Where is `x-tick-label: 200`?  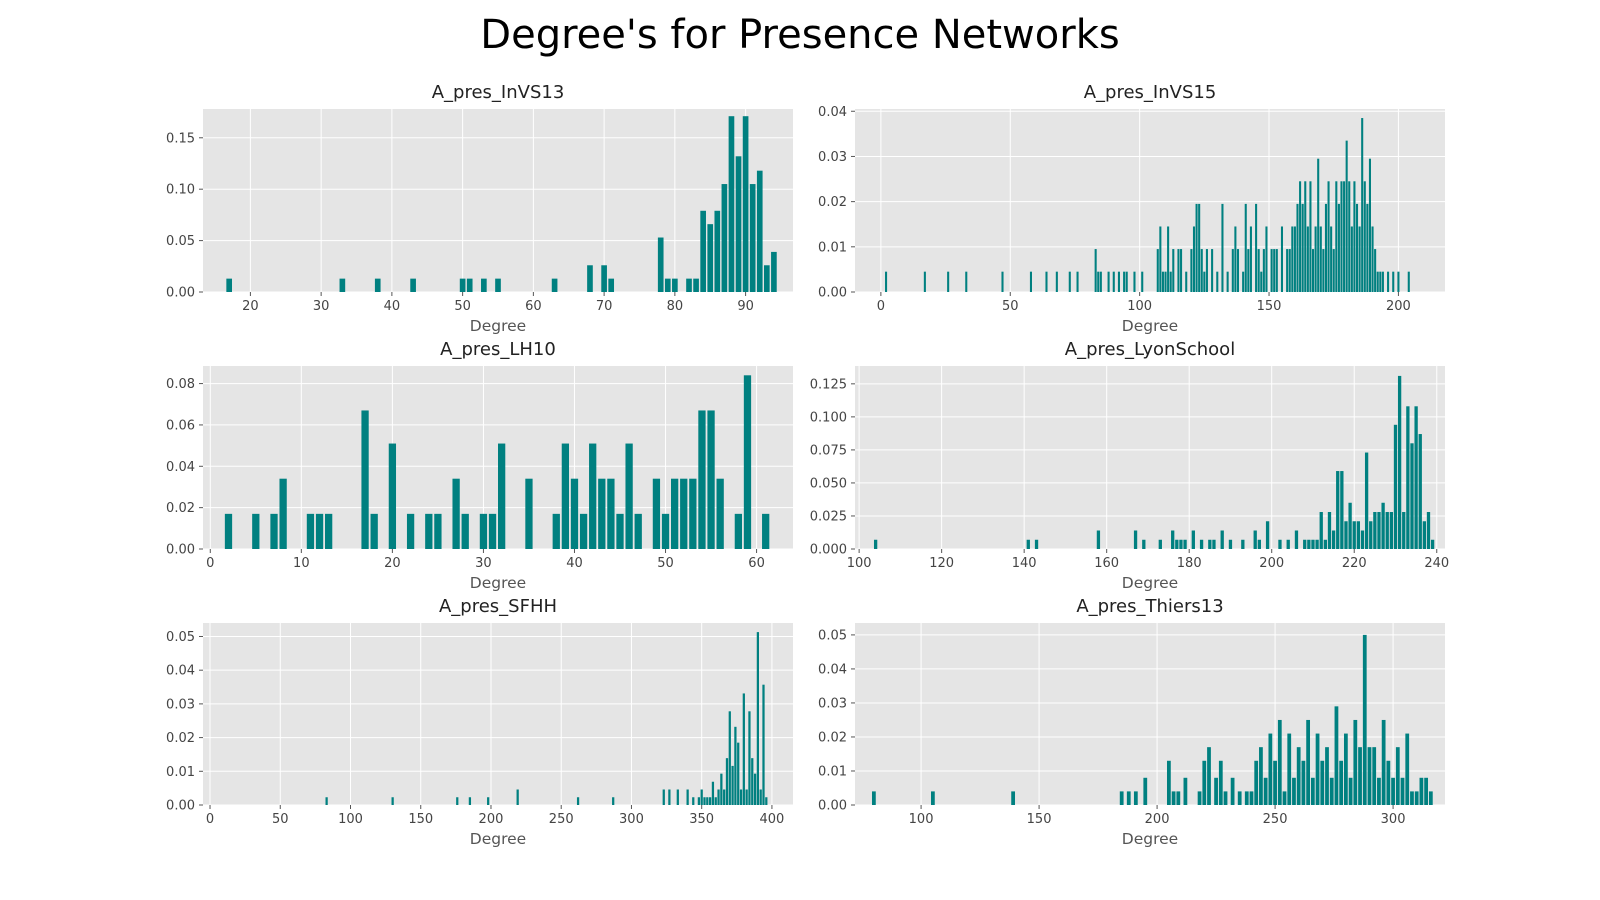 x-tick-label: 200 is located at coordinates (1157, 819).